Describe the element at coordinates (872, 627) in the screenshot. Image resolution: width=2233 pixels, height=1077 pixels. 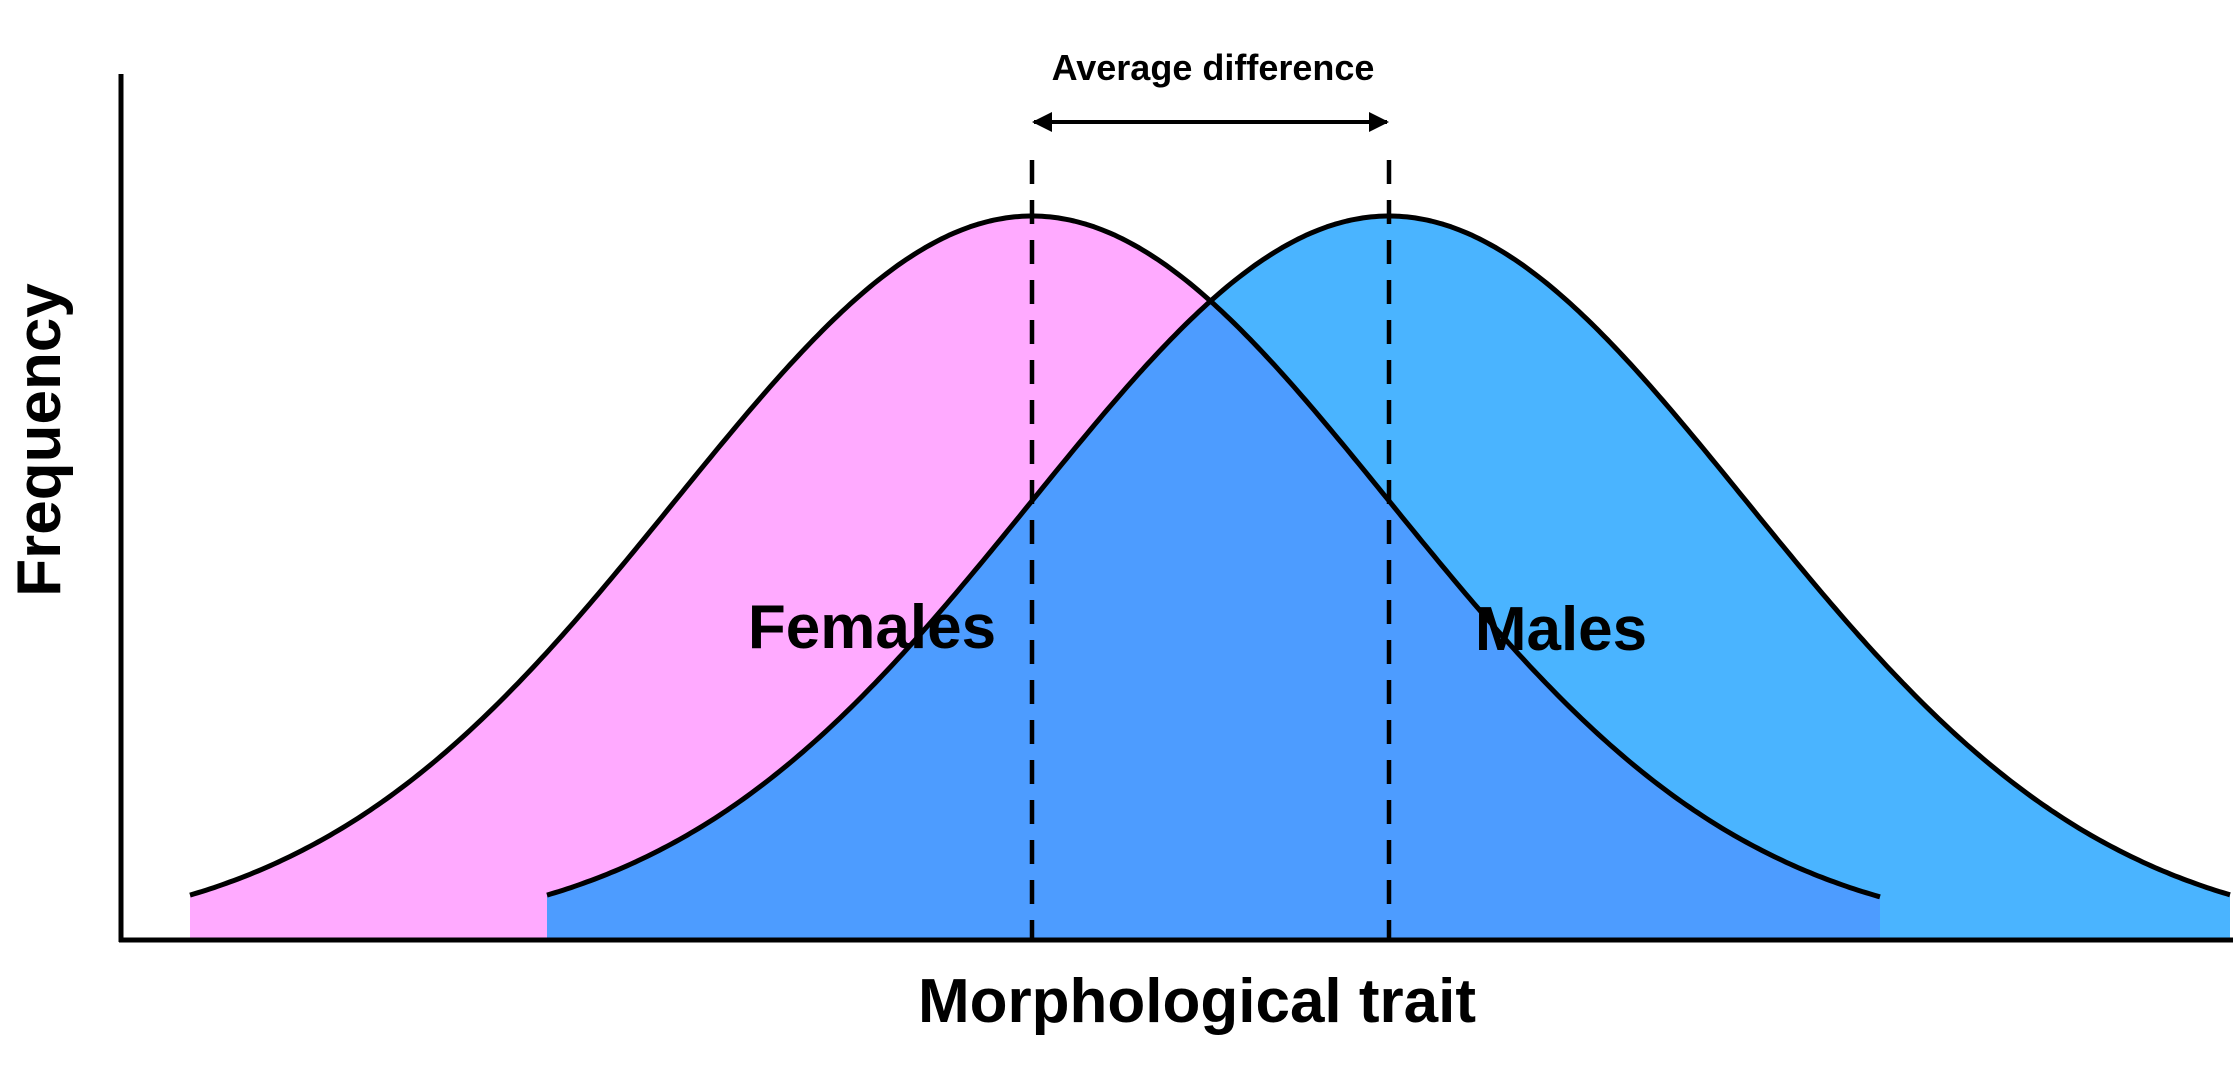
I see `females-label: Females` at that location.